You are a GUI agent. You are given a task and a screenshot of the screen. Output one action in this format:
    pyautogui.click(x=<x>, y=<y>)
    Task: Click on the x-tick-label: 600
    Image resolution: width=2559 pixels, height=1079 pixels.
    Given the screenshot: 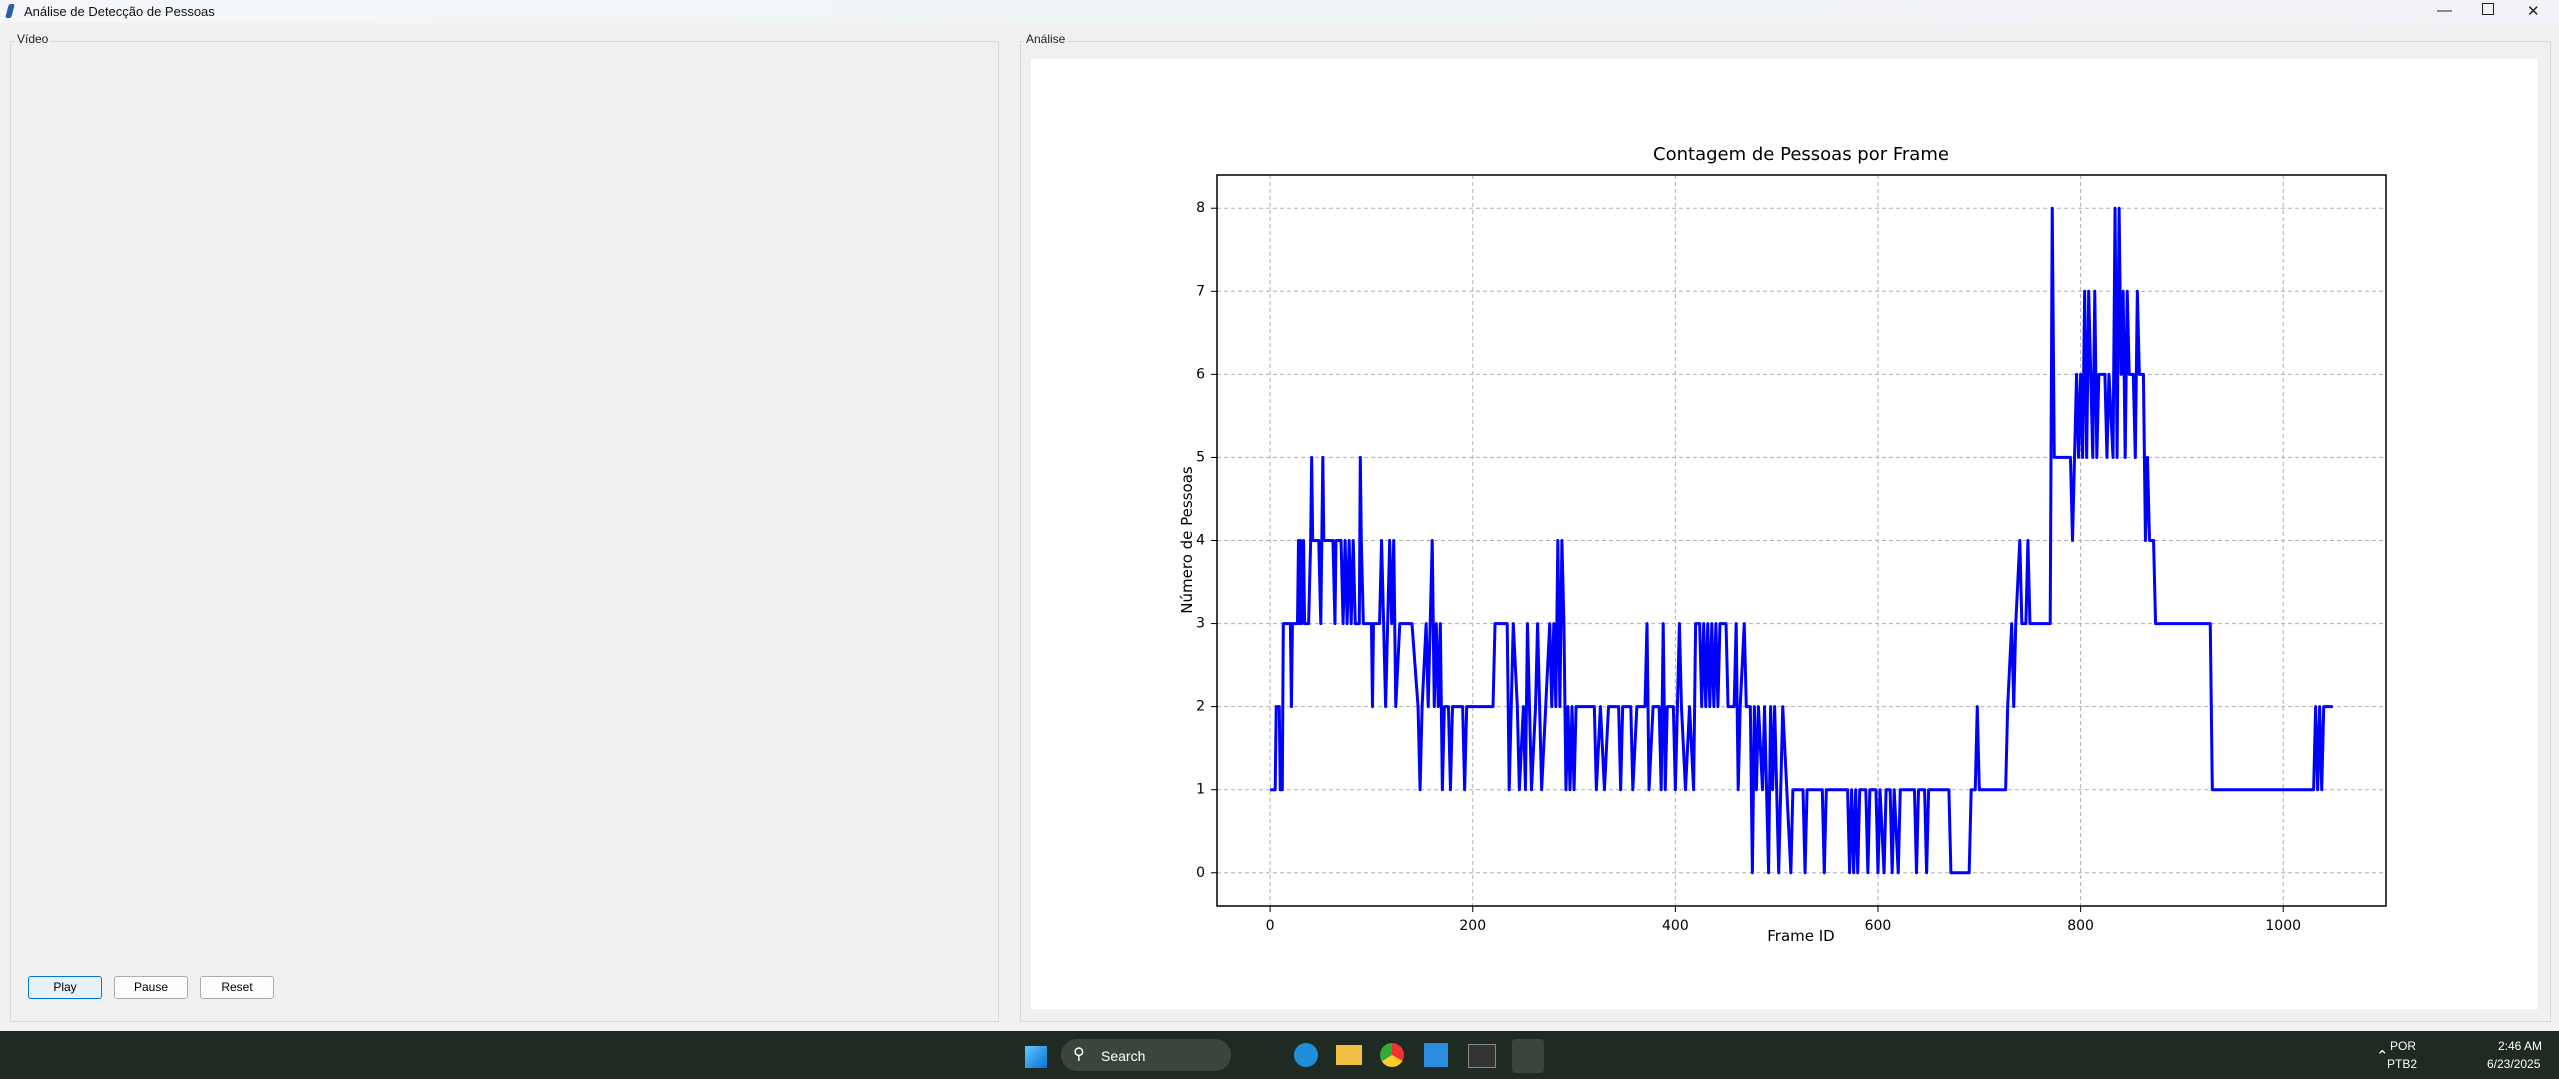 What is the action you would take?
    pyautogui.click(x=1878, y=926)
    